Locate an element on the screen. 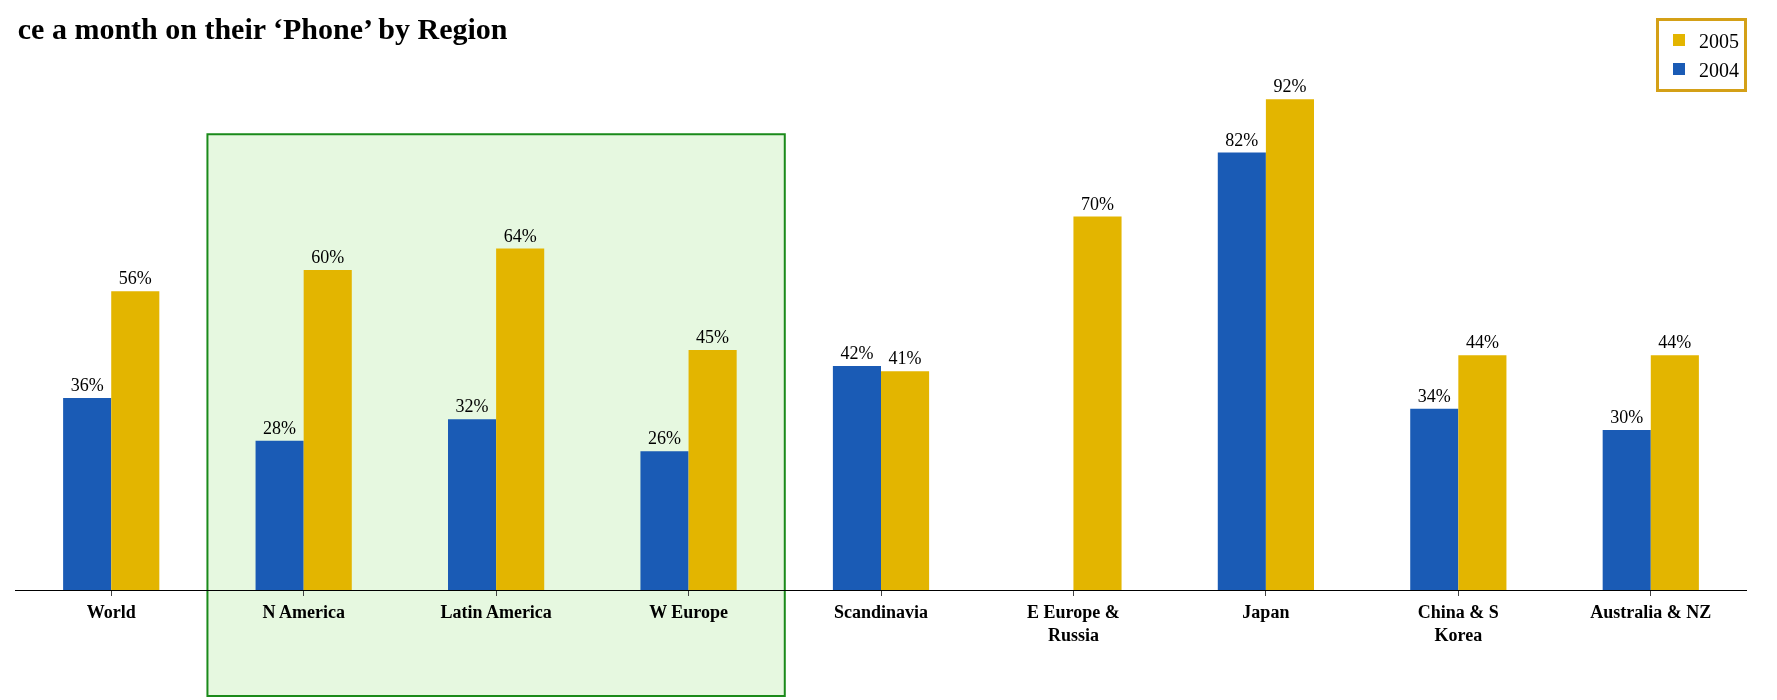 This screenshot has height=700, width=1777. data-label: 70% is located at coordinates (1097, 203).